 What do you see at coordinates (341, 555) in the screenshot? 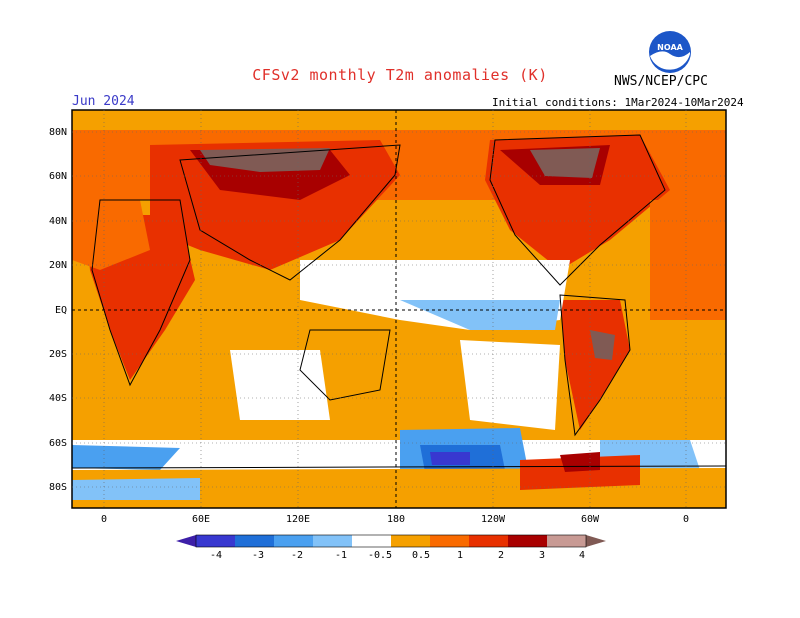
I see `colorbar-label: -1` at bounding box center [341, 555].